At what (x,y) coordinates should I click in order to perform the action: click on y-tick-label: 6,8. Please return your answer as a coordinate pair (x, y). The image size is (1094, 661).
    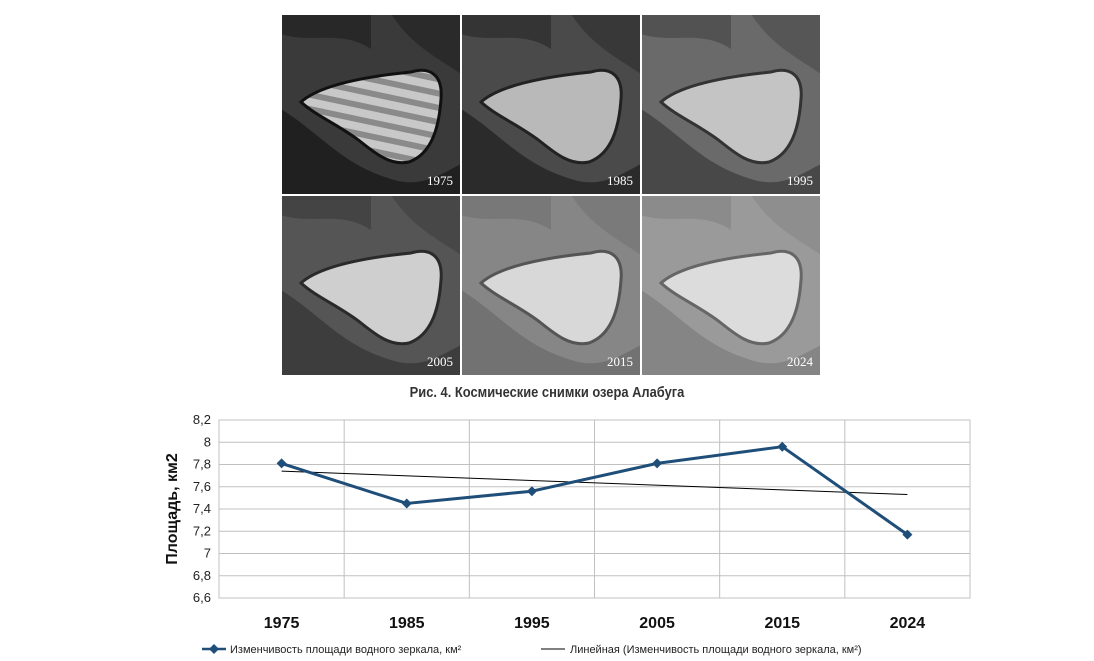
    Looking at the image, I should click on (202, 575).